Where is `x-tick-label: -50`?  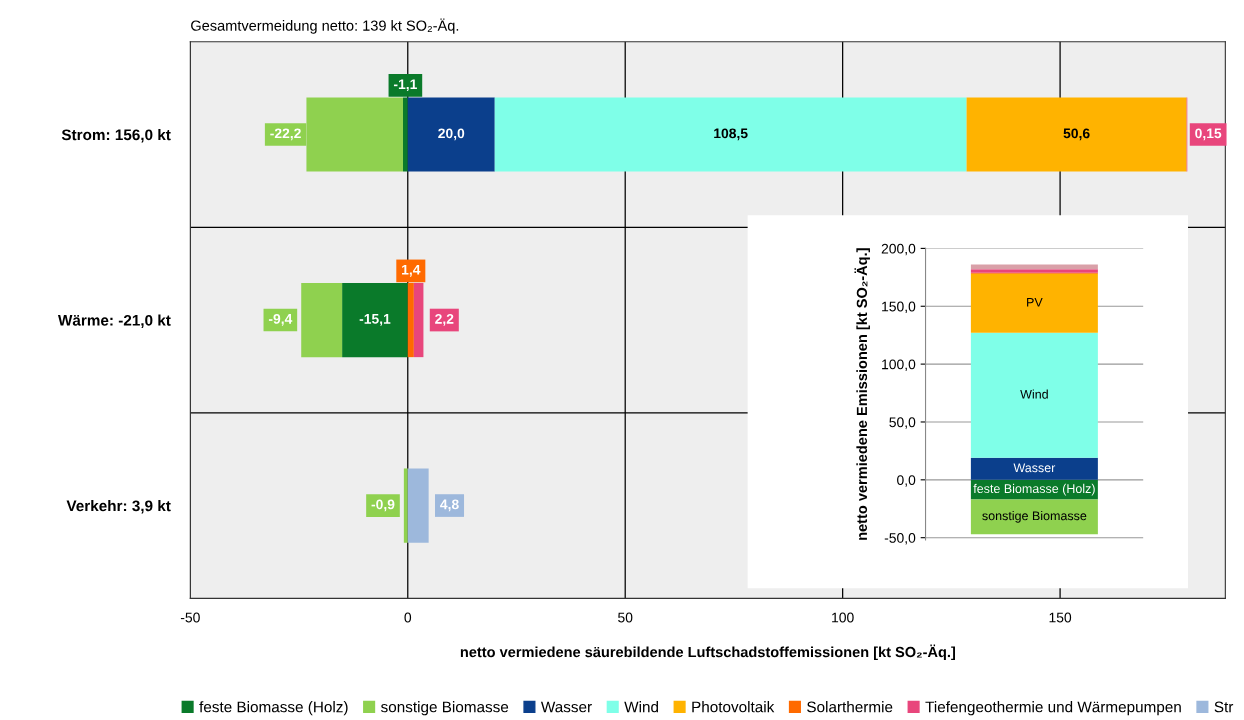 x-tick-label: -50 is located at coordinates (190, 617).